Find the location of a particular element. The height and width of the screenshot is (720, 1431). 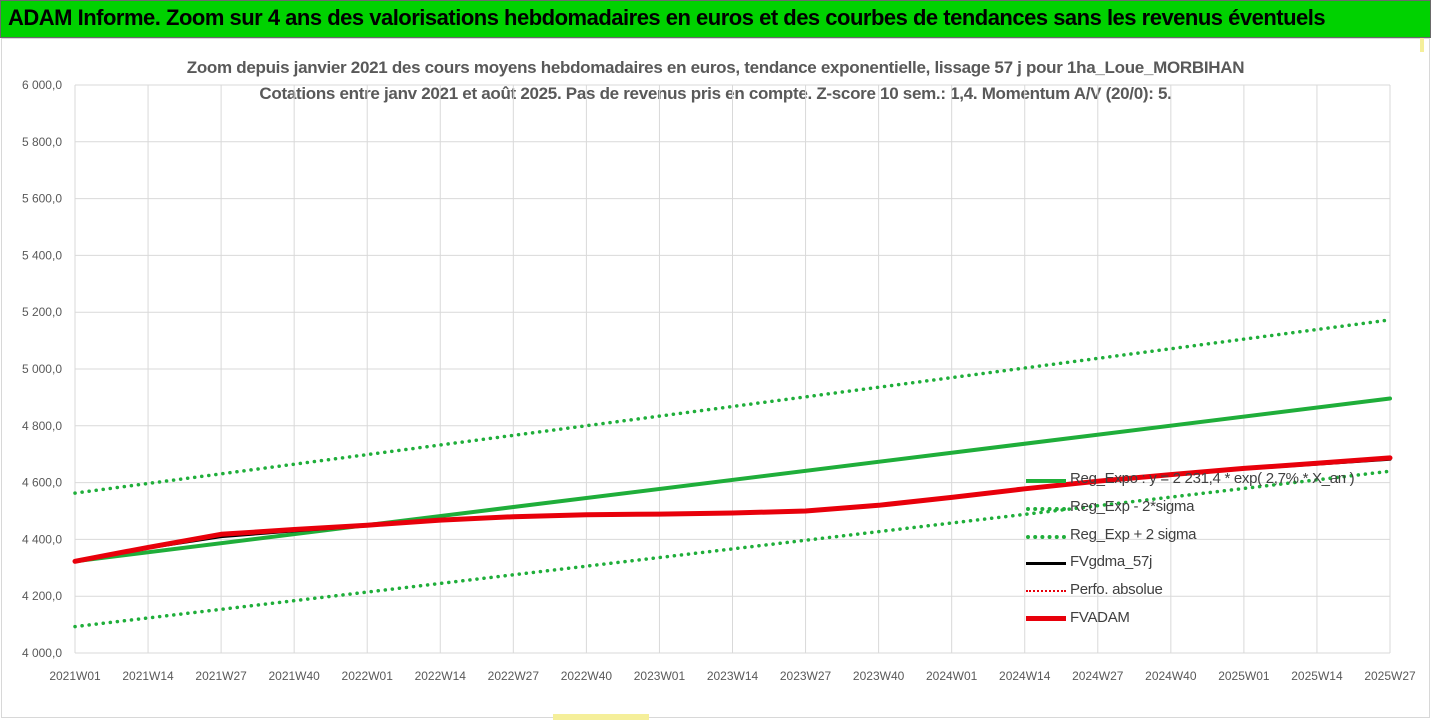

x-tick-label: 2023W01 is located at coordinates (660, 676).